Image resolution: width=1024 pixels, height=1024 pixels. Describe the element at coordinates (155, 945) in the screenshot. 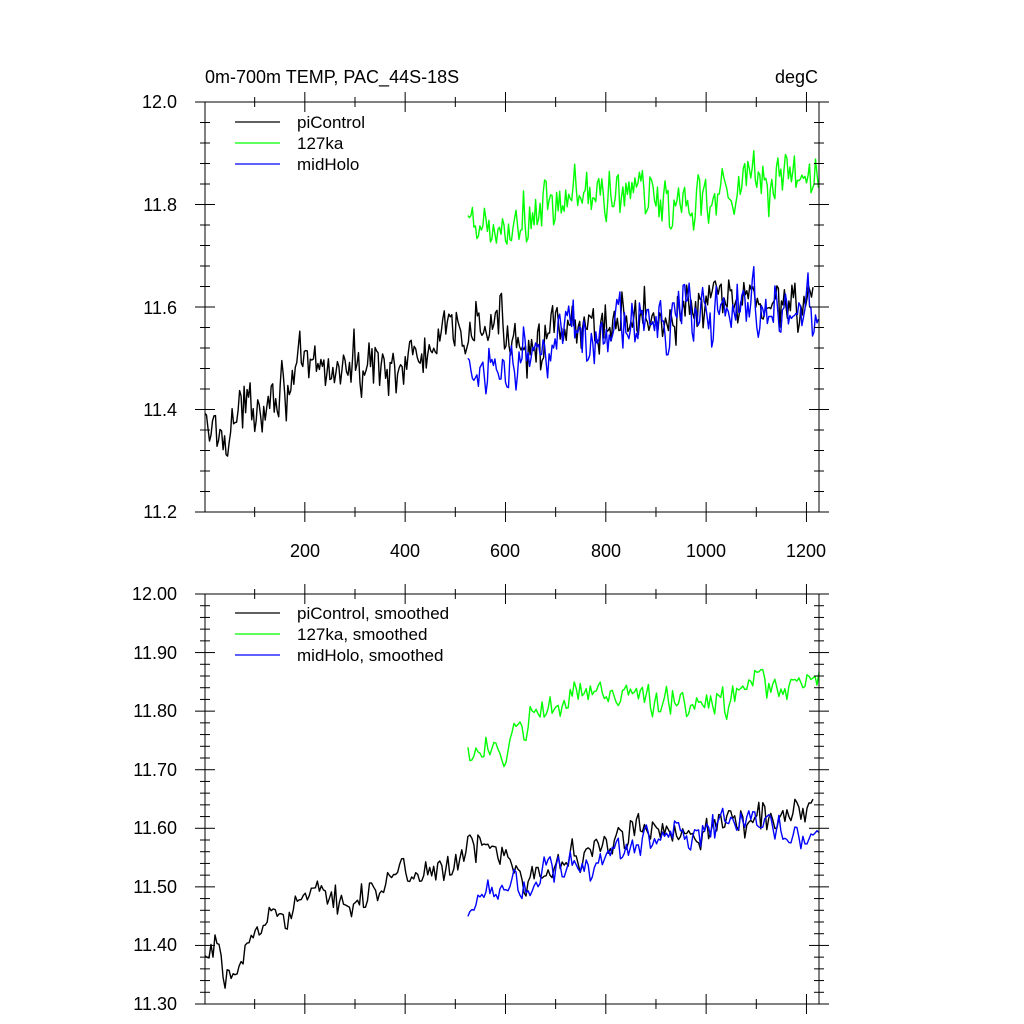

I see `bottom-y-tick-label: 11.40` at that location.